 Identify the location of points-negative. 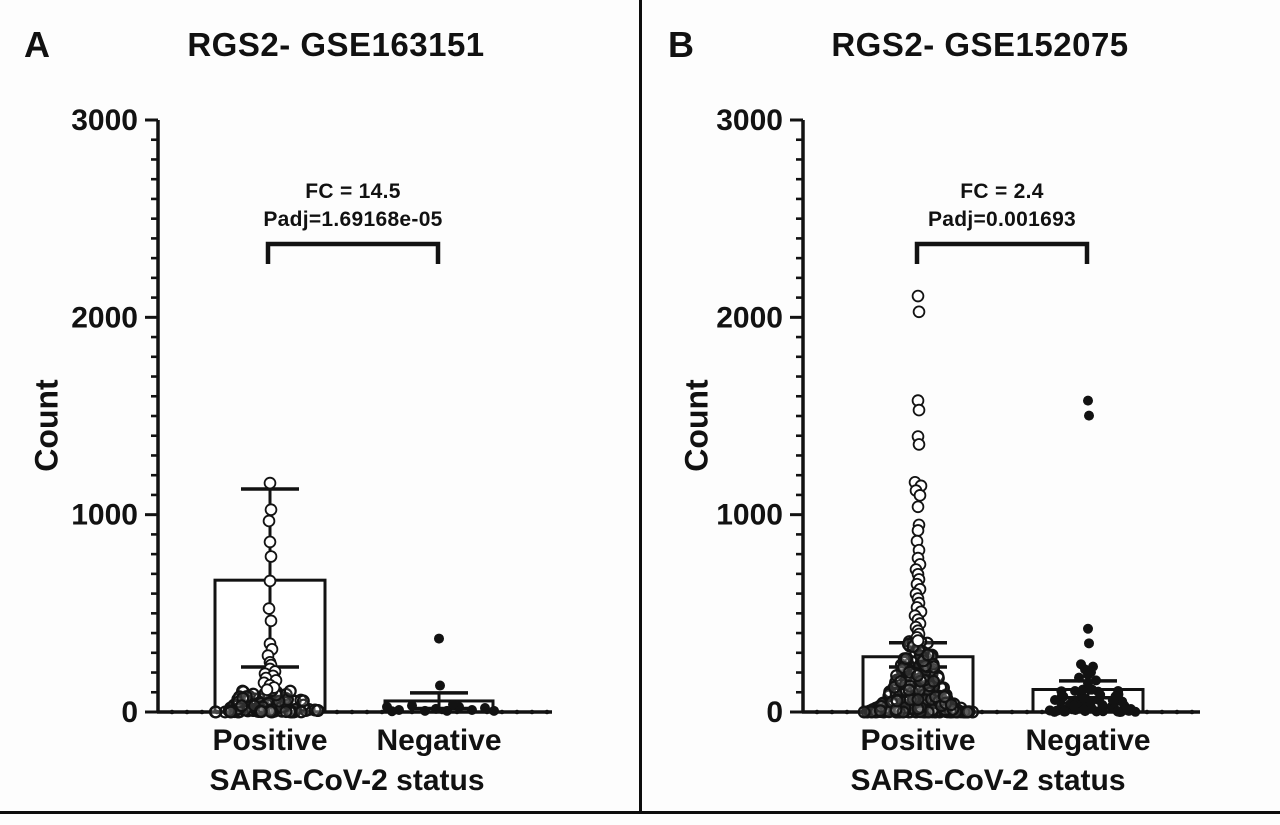
(1092, 556).